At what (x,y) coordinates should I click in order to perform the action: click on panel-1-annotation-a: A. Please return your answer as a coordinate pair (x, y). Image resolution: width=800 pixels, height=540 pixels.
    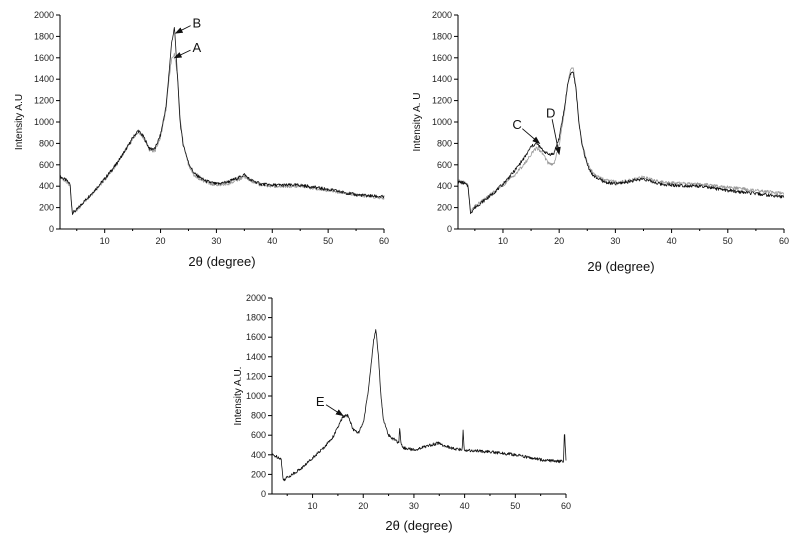
    Looking at the image, I should click on (197, 47).